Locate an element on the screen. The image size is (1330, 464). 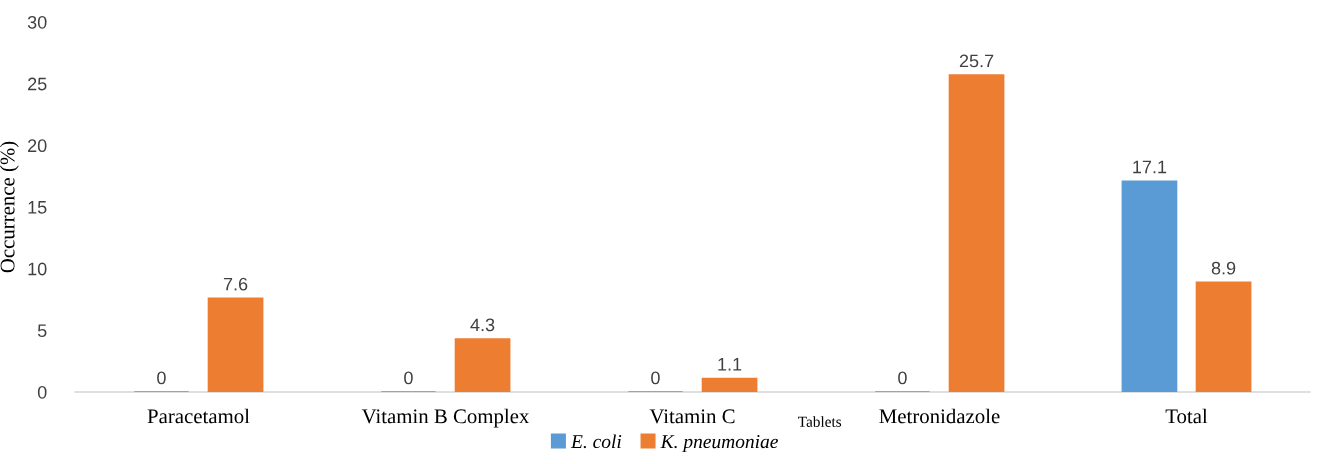
y-axis-title: Occurrence (%) is located at coordinates (9, 207).